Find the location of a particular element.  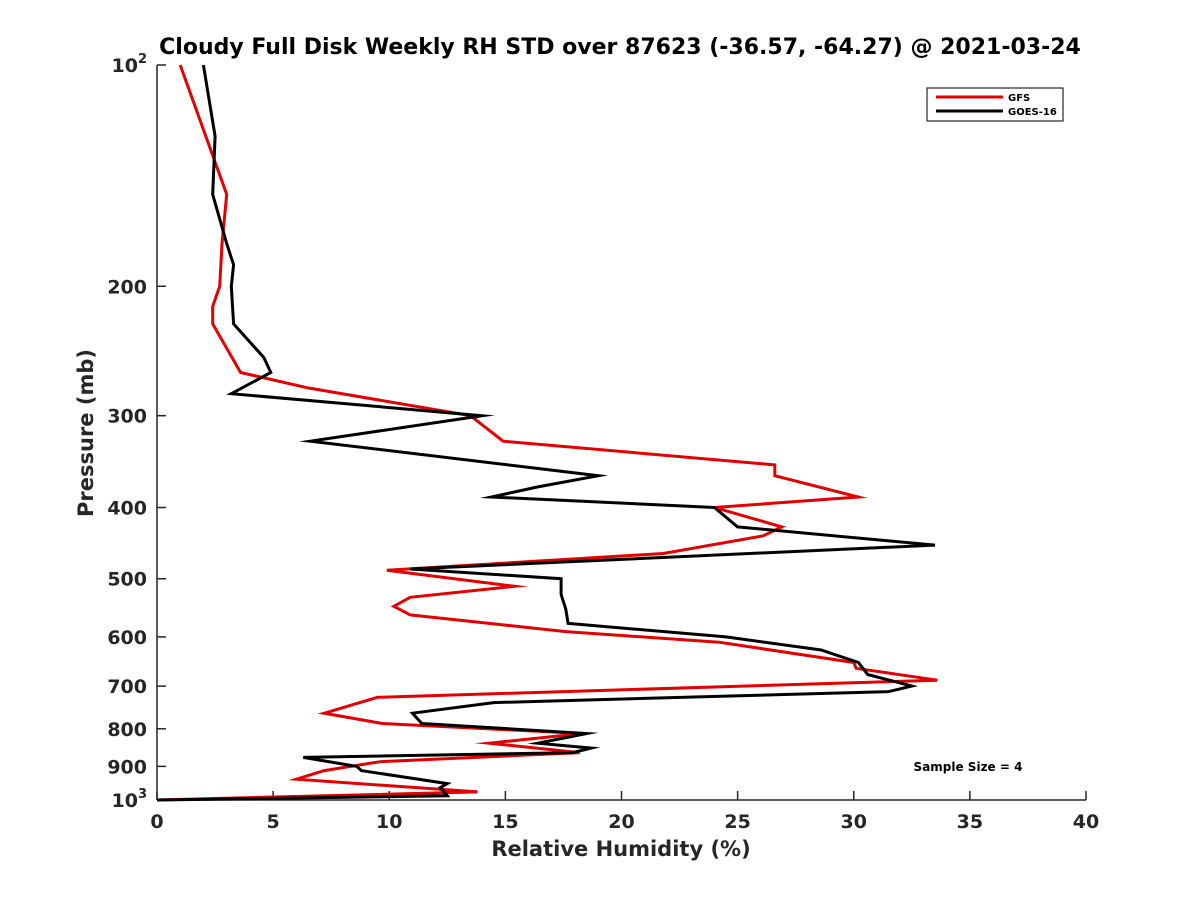

x-tick-label: 30 is located at coordinates (854, 822).